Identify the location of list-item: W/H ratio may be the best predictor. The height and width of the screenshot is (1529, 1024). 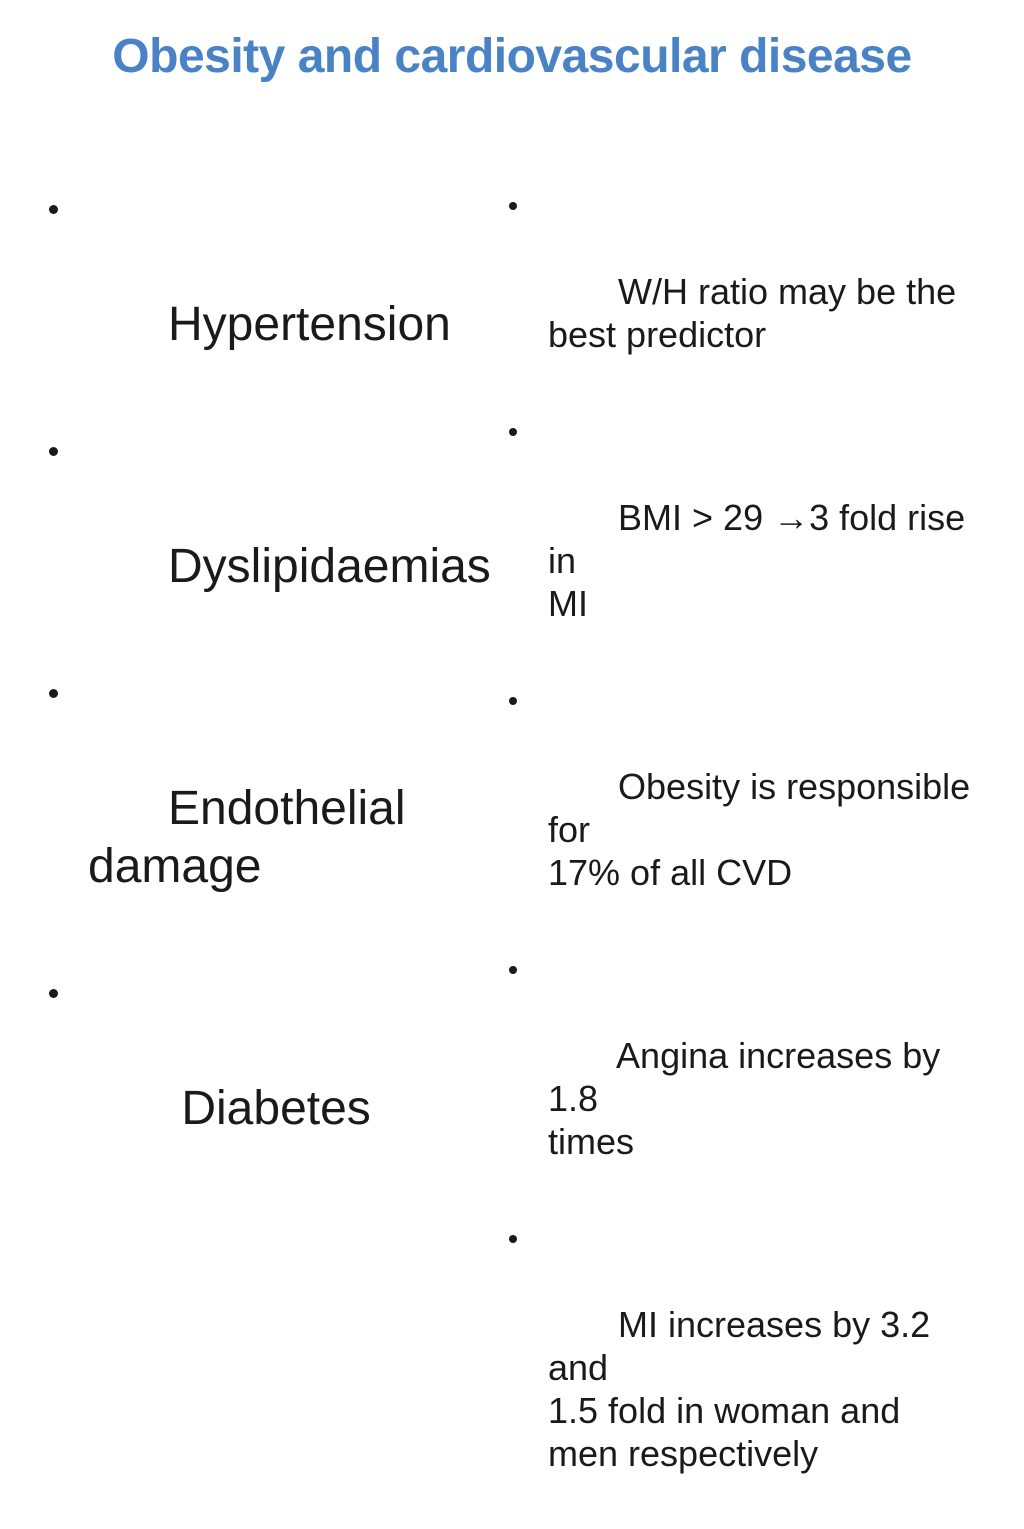
(741, 291).